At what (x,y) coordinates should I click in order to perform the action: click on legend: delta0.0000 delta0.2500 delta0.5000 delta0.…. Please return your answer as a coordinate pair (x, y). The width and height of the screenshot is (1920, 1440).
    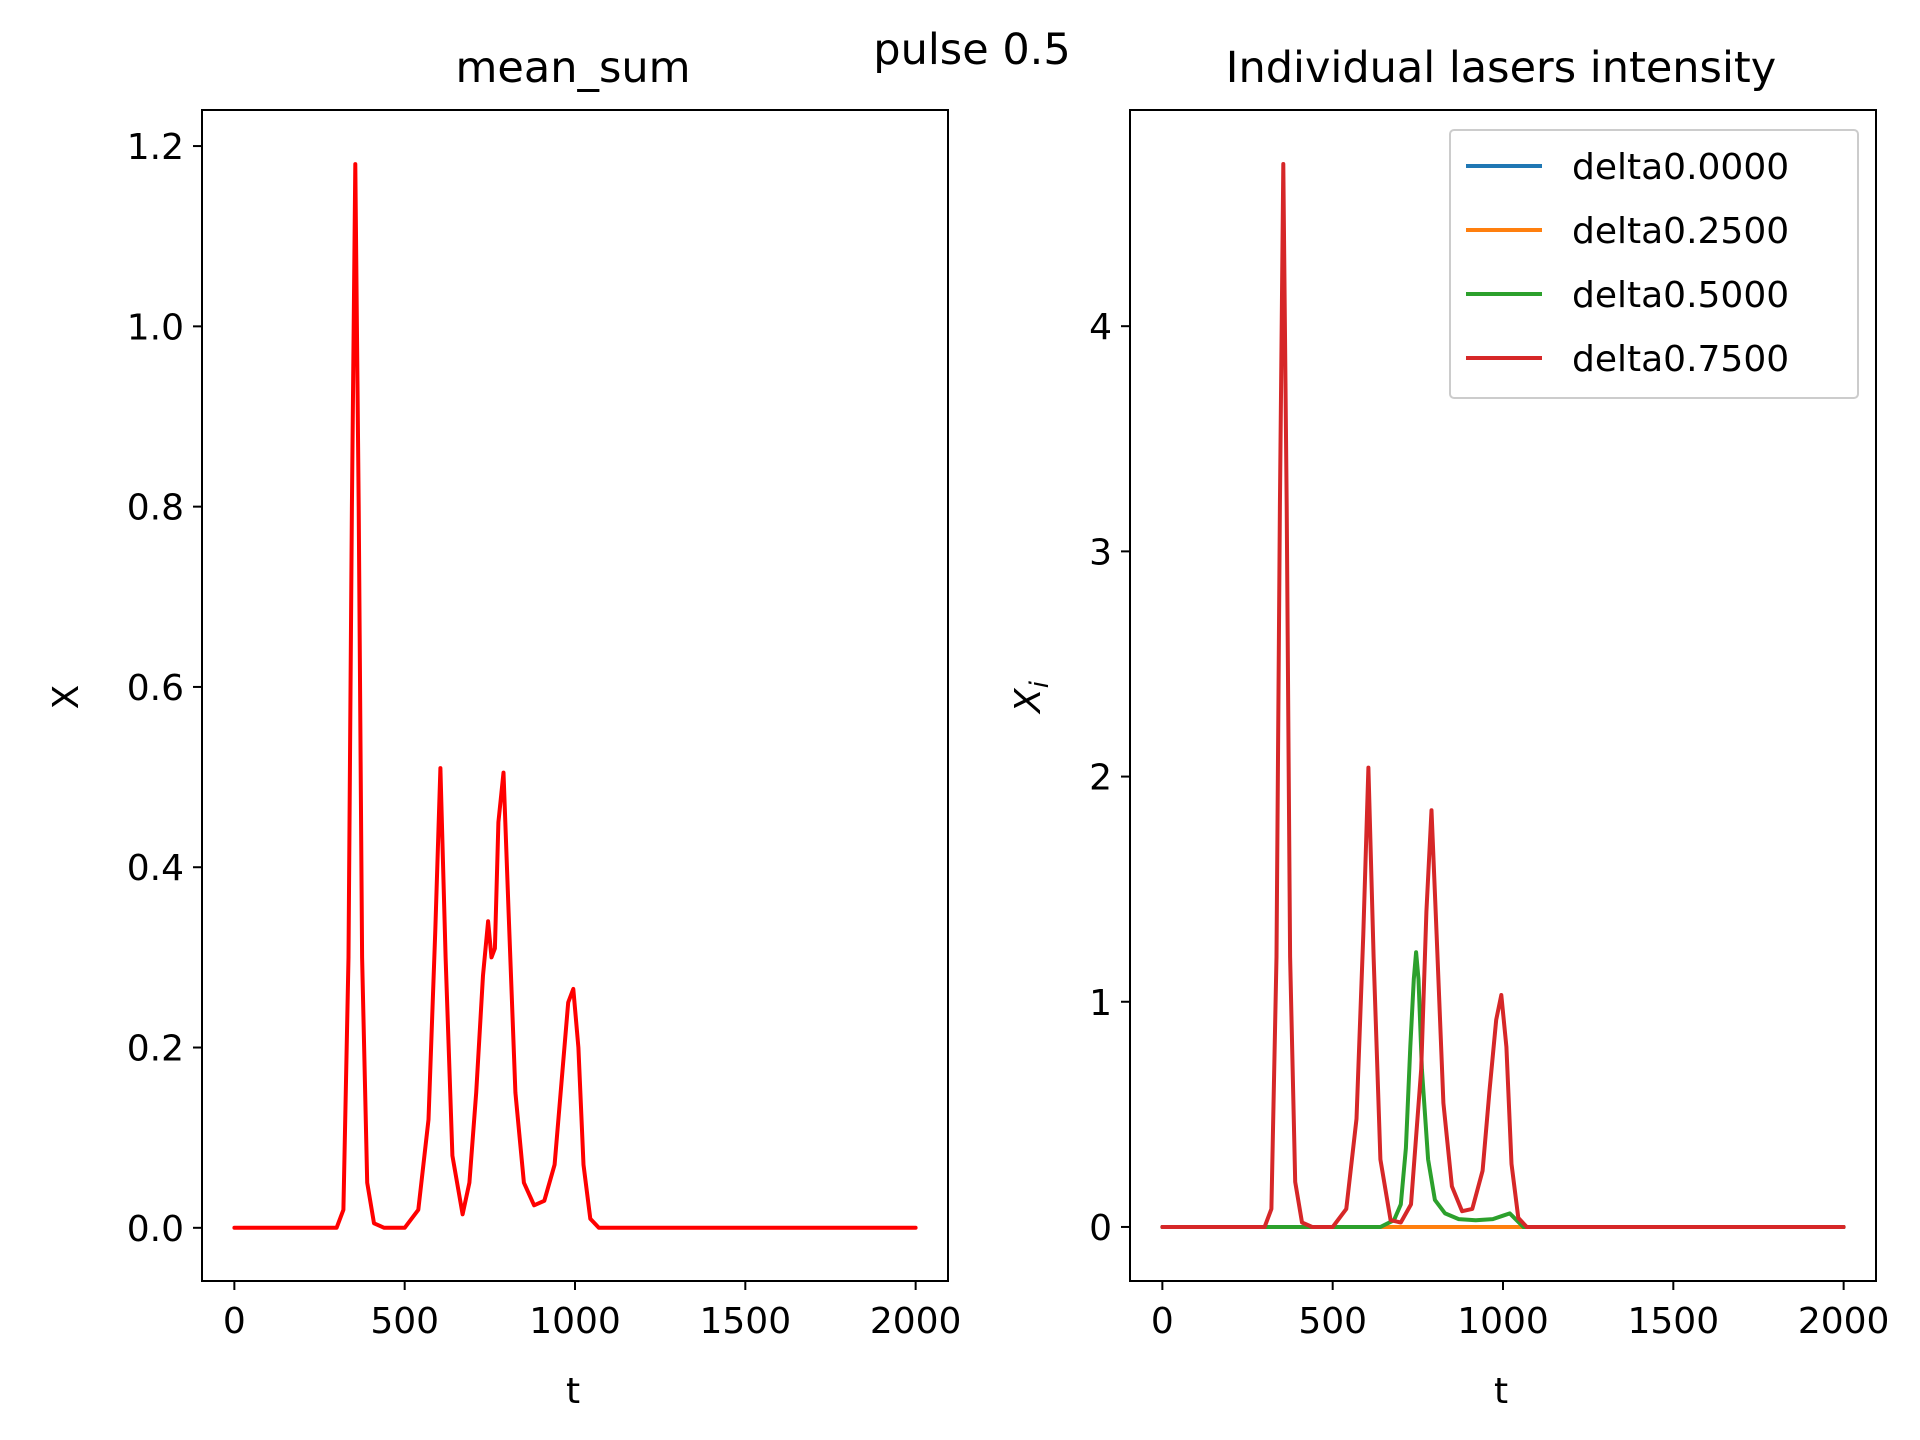
    Looking at the image, I should click on (1654, 264).